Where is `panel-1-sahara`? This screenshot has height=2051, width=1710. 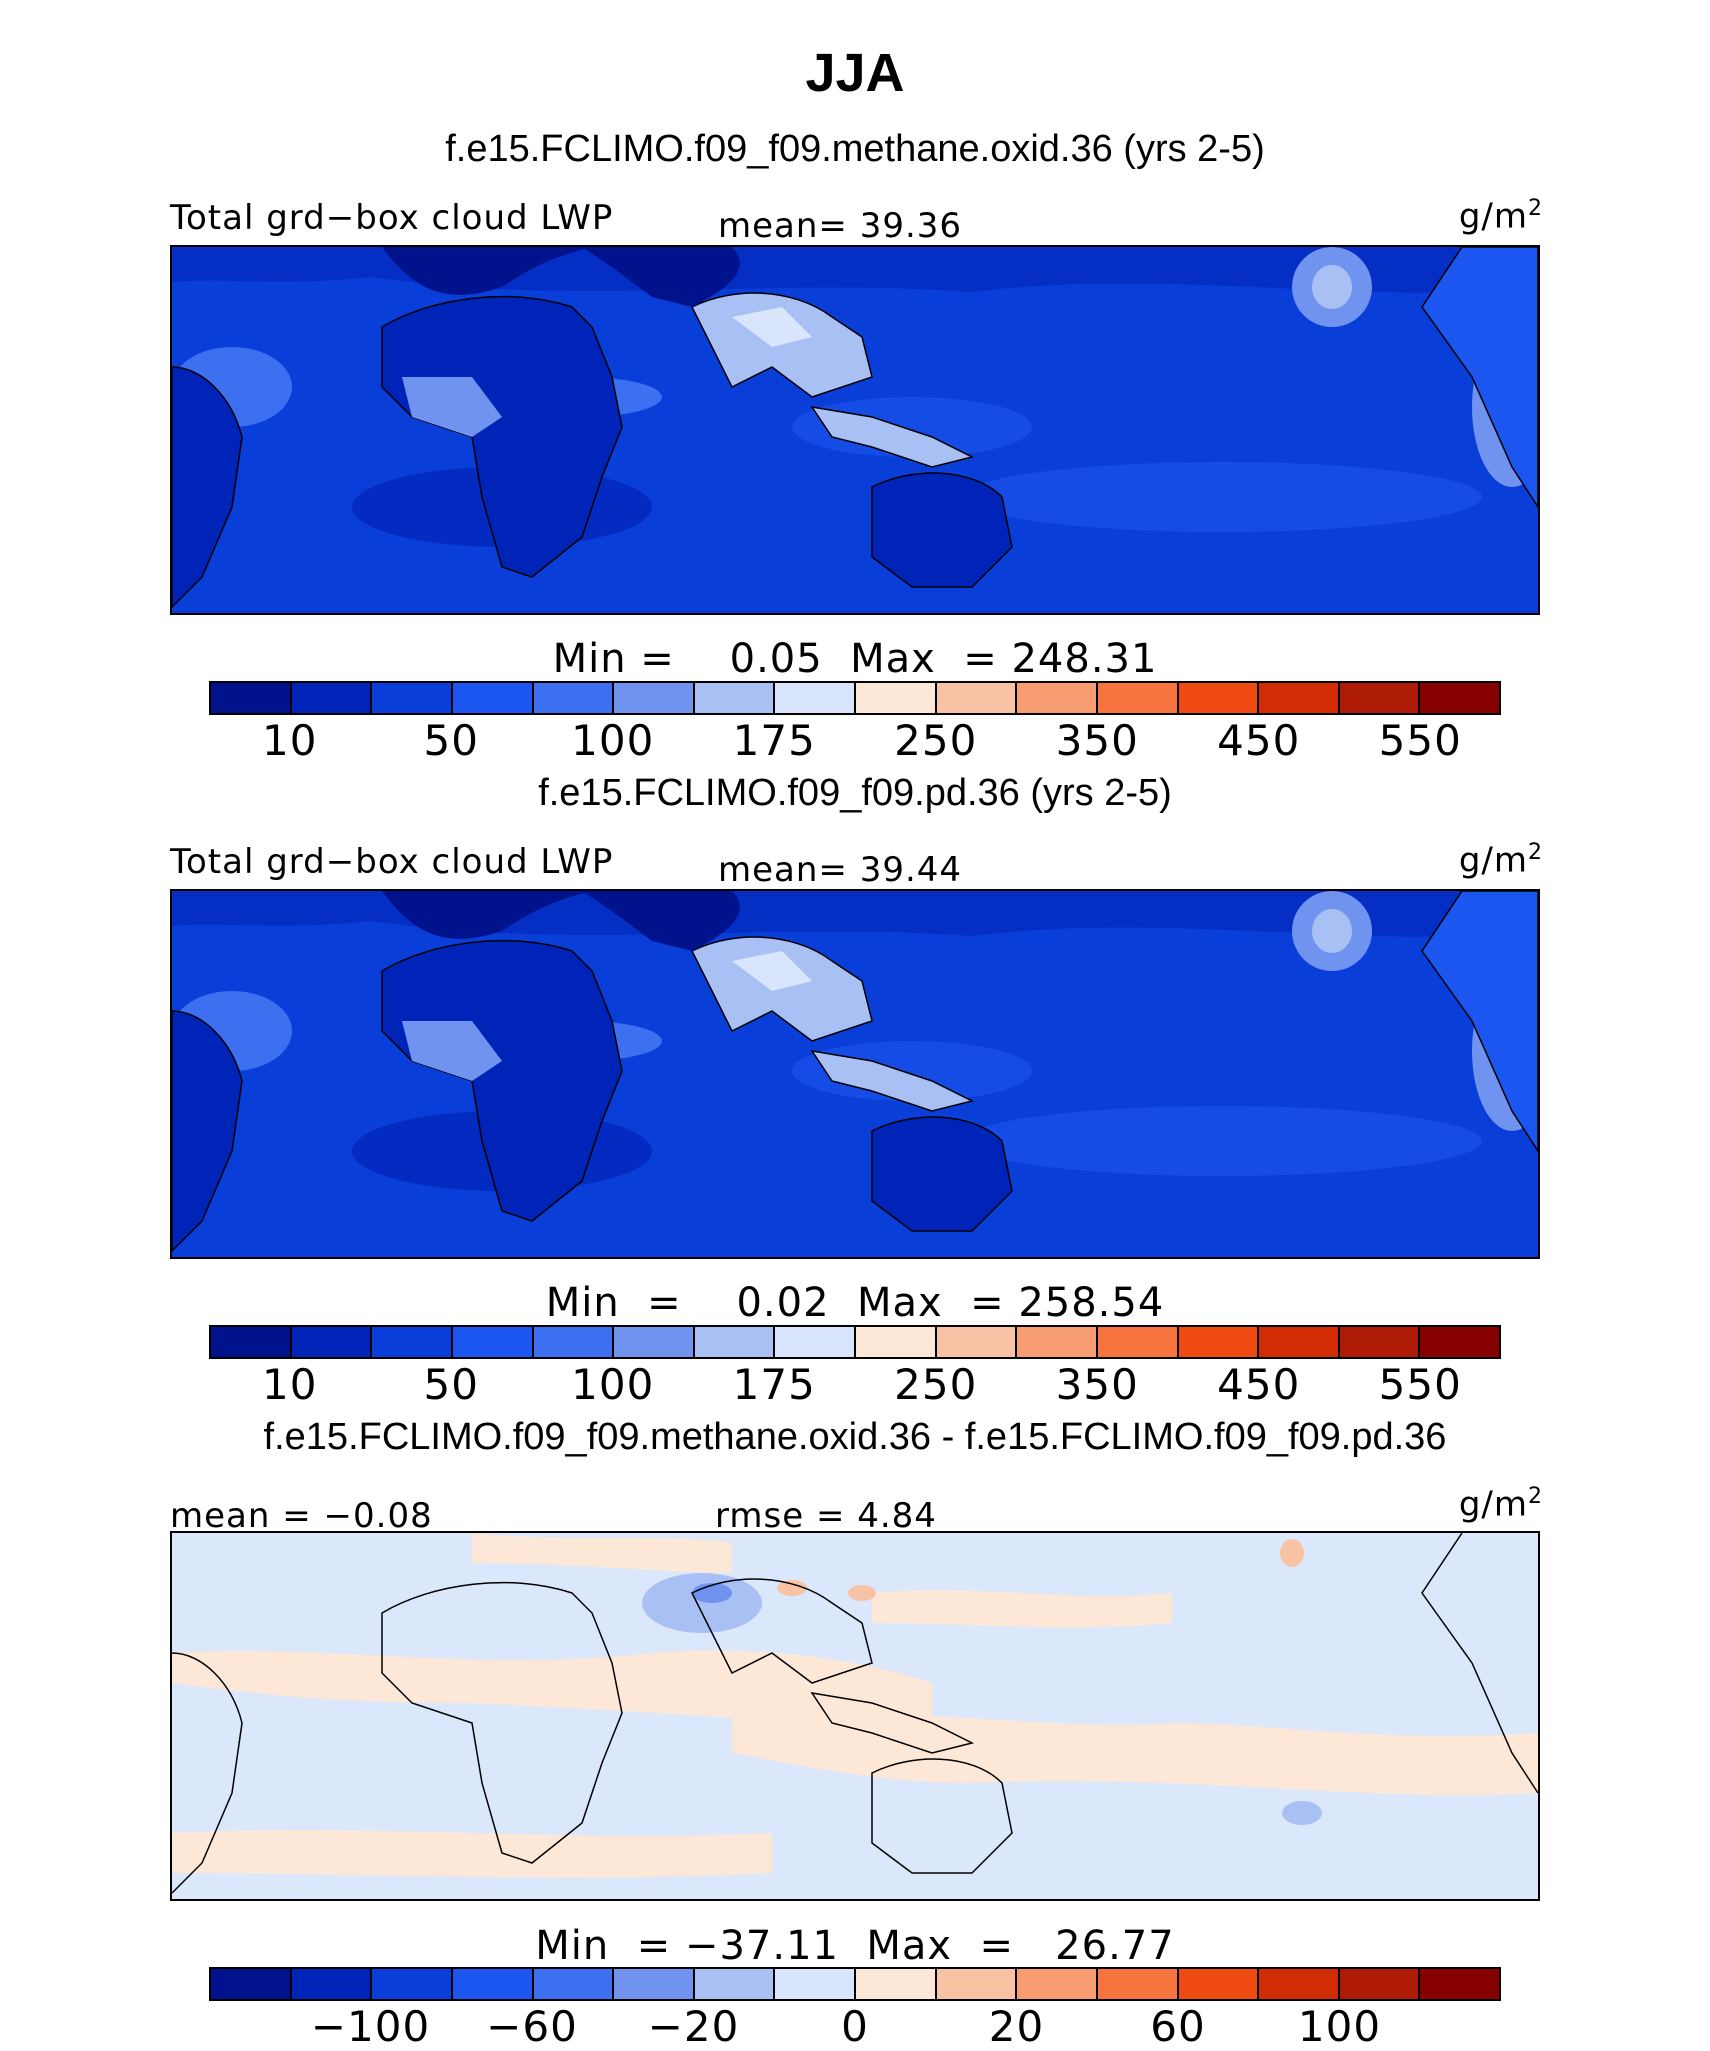 panel-1-sahara is located at coordinates (487, 271).